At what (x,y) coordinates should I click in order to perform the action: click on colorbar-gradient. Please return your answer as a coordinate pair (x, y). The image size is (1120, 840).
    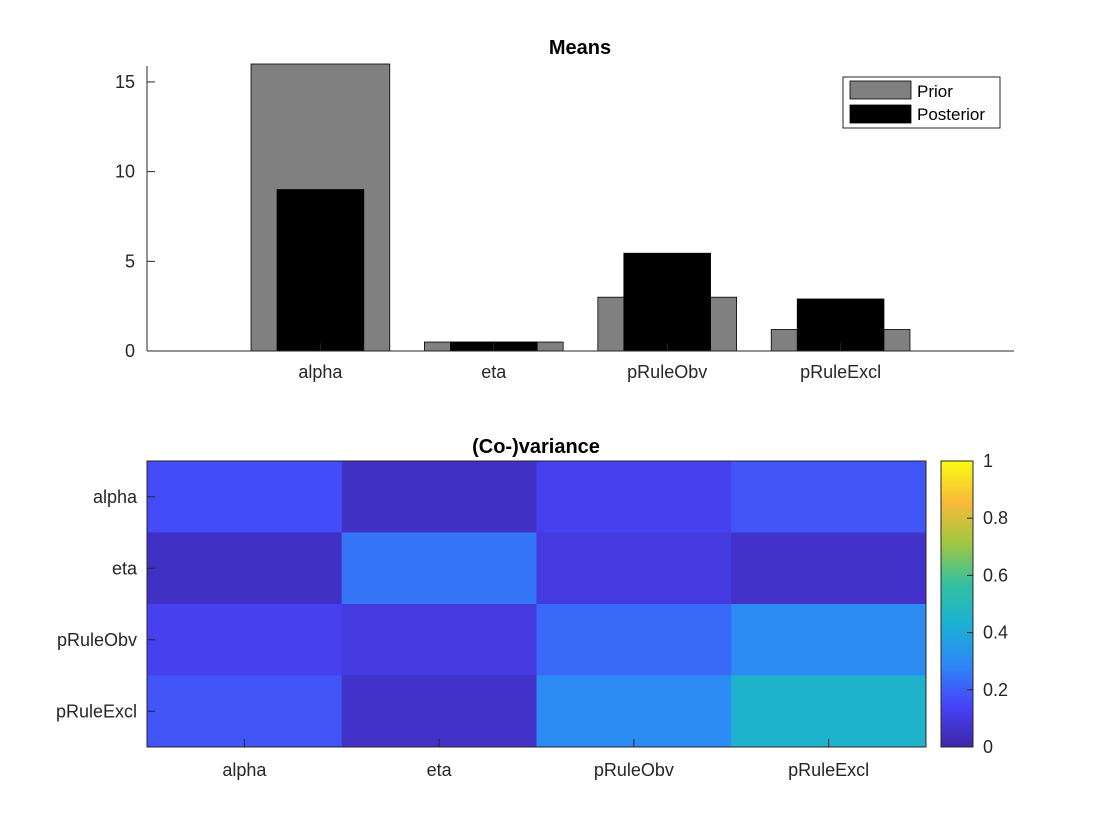
    Looking at the image, I should click on (957, 604).